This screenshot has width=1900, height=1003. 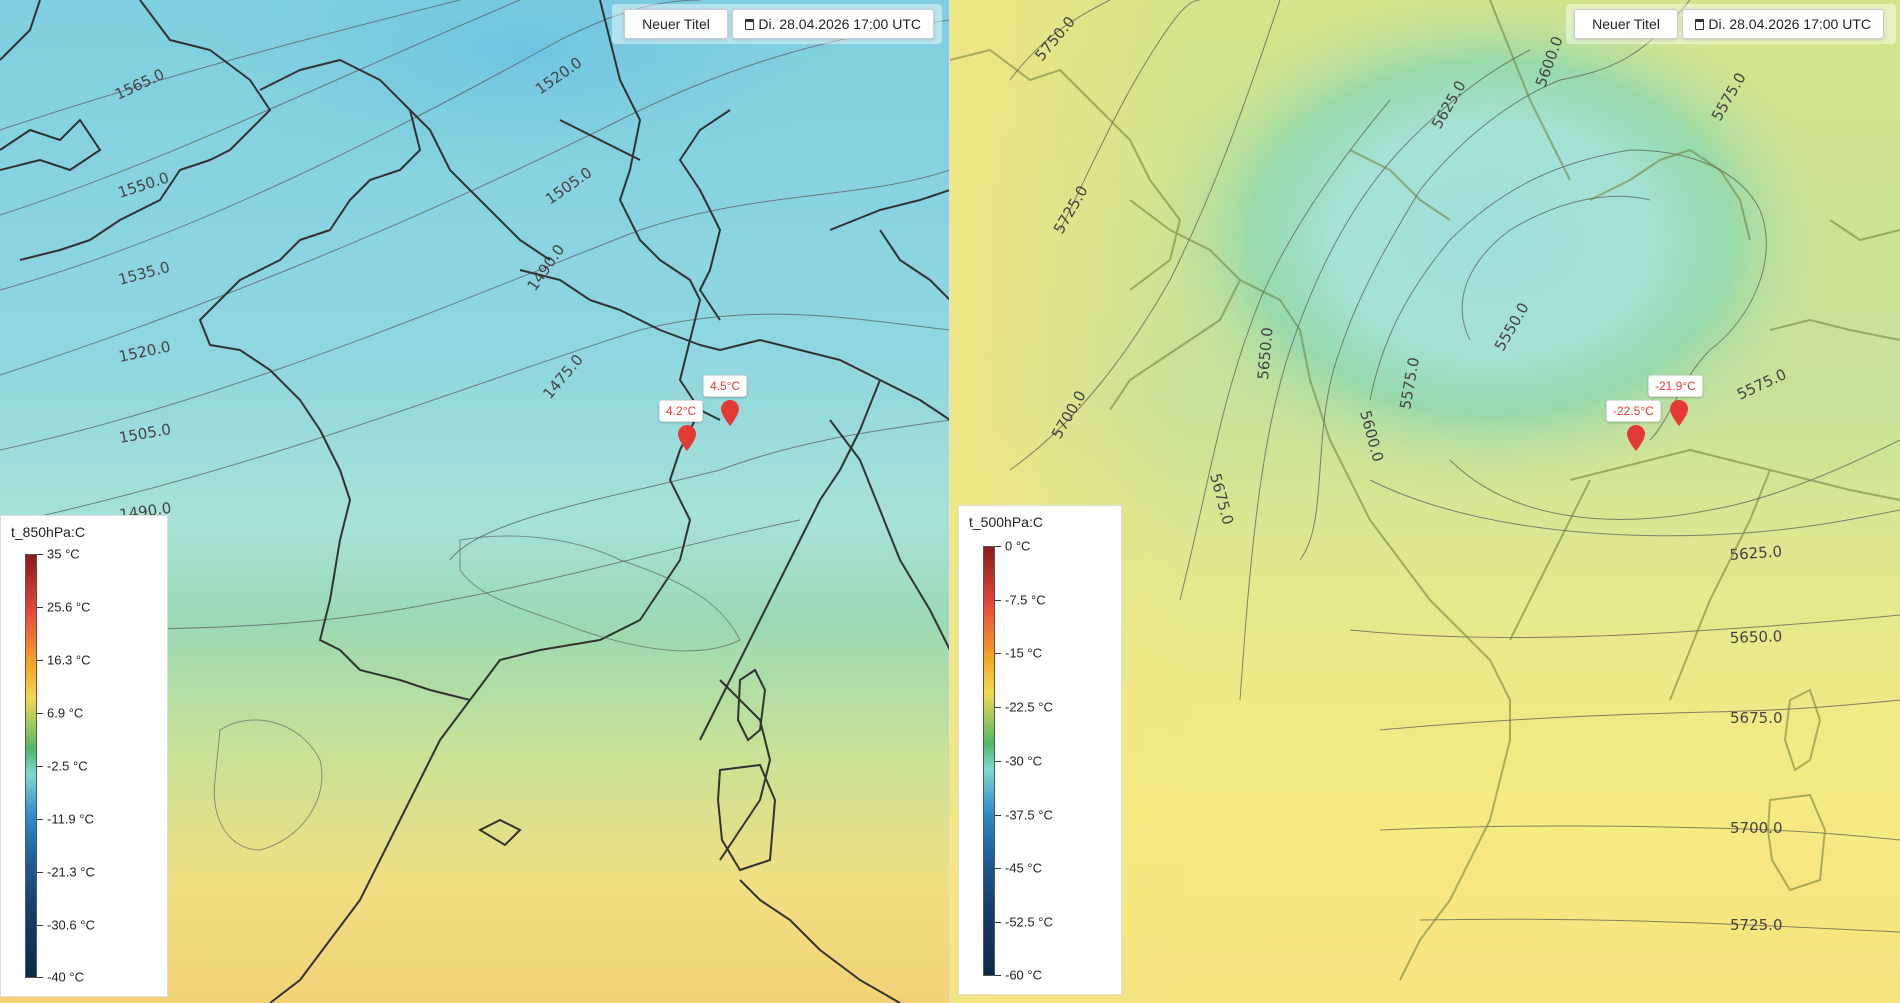 What do you see at coordinates (71, 925) in the screenshot?
I see `legend-label: -30.6 °C` at bounding box center [71, 925].